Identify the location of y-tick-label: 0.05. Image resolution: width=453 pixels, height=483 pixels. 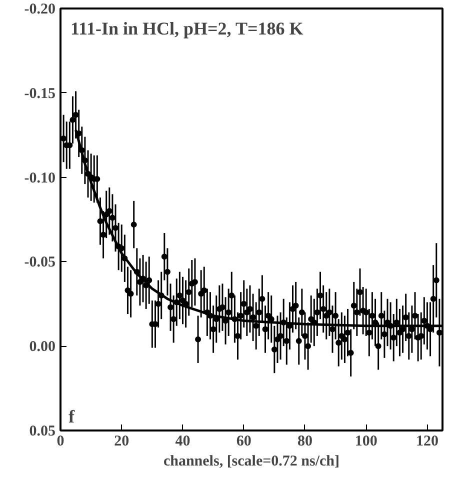
(42, 432).